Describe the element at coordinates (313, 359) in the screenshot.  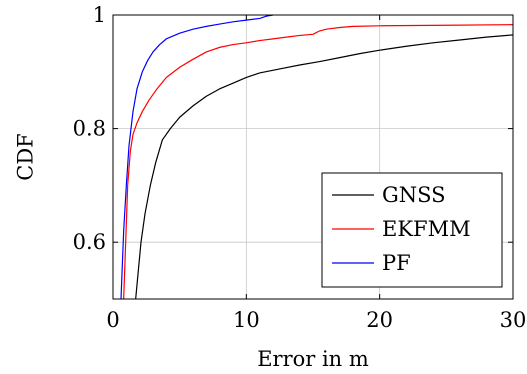
I see `x-axis-label: Error in m` at that location.